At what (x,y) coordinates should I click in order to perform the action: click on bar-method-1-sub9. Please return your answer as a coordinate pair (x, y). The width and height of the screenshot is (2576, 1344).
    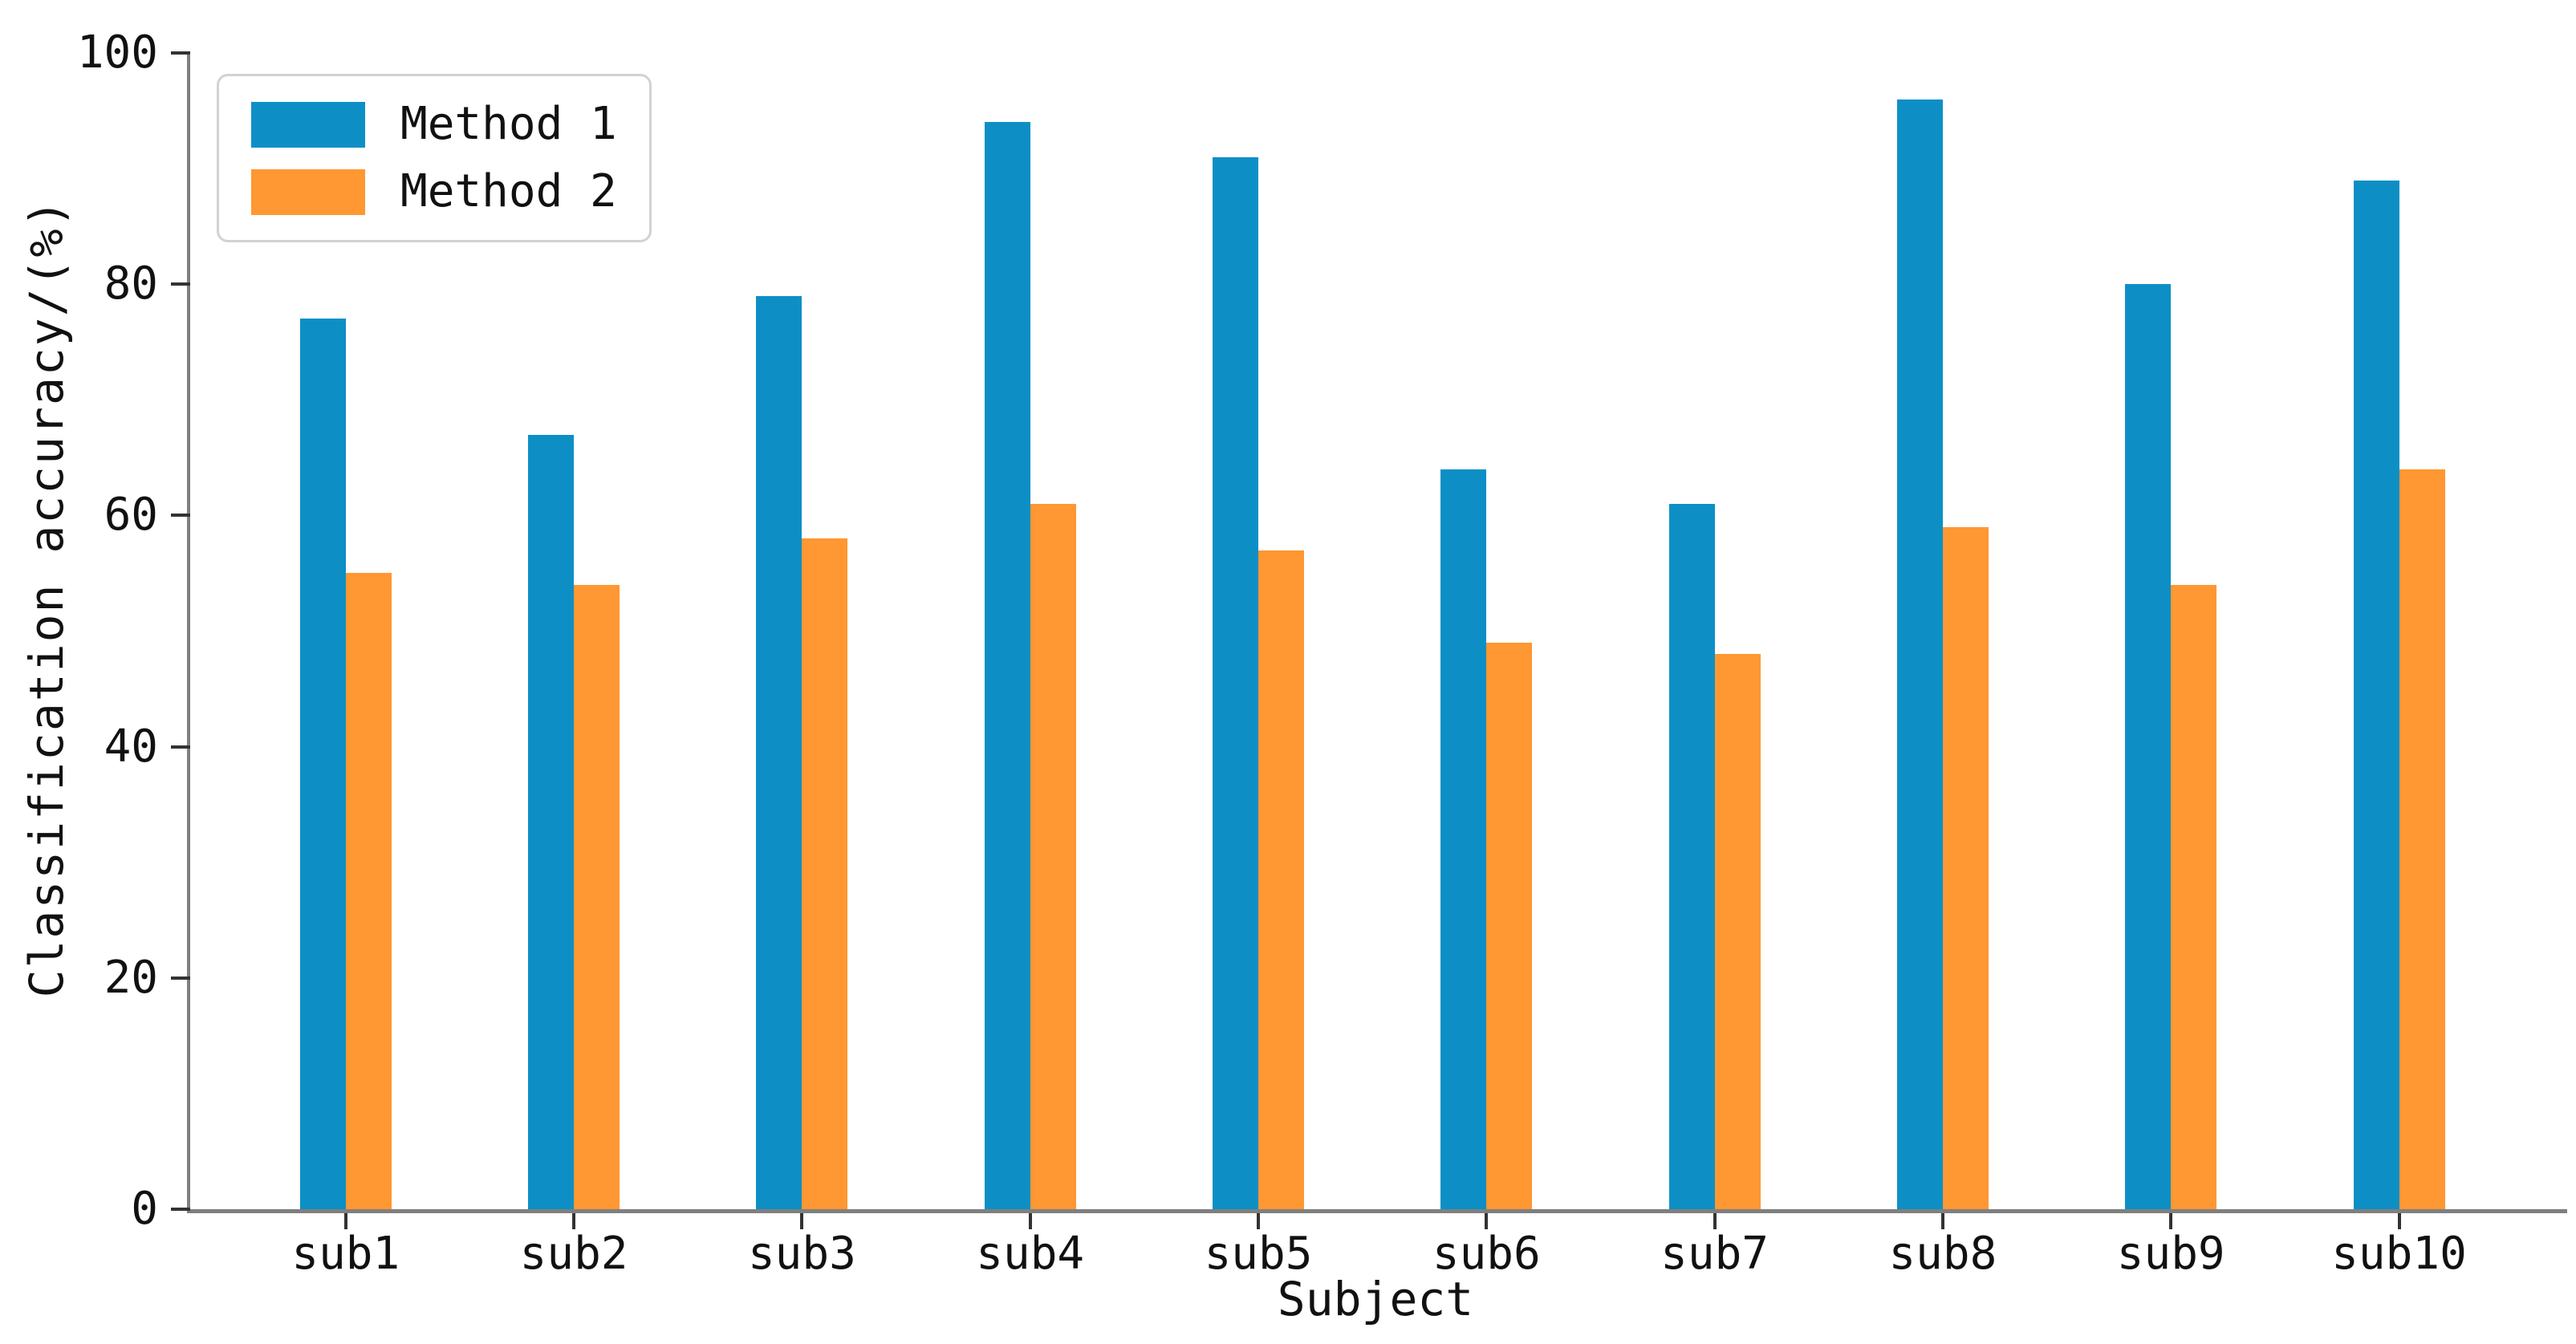
    Looking at the image, I should click on (2148, 746).